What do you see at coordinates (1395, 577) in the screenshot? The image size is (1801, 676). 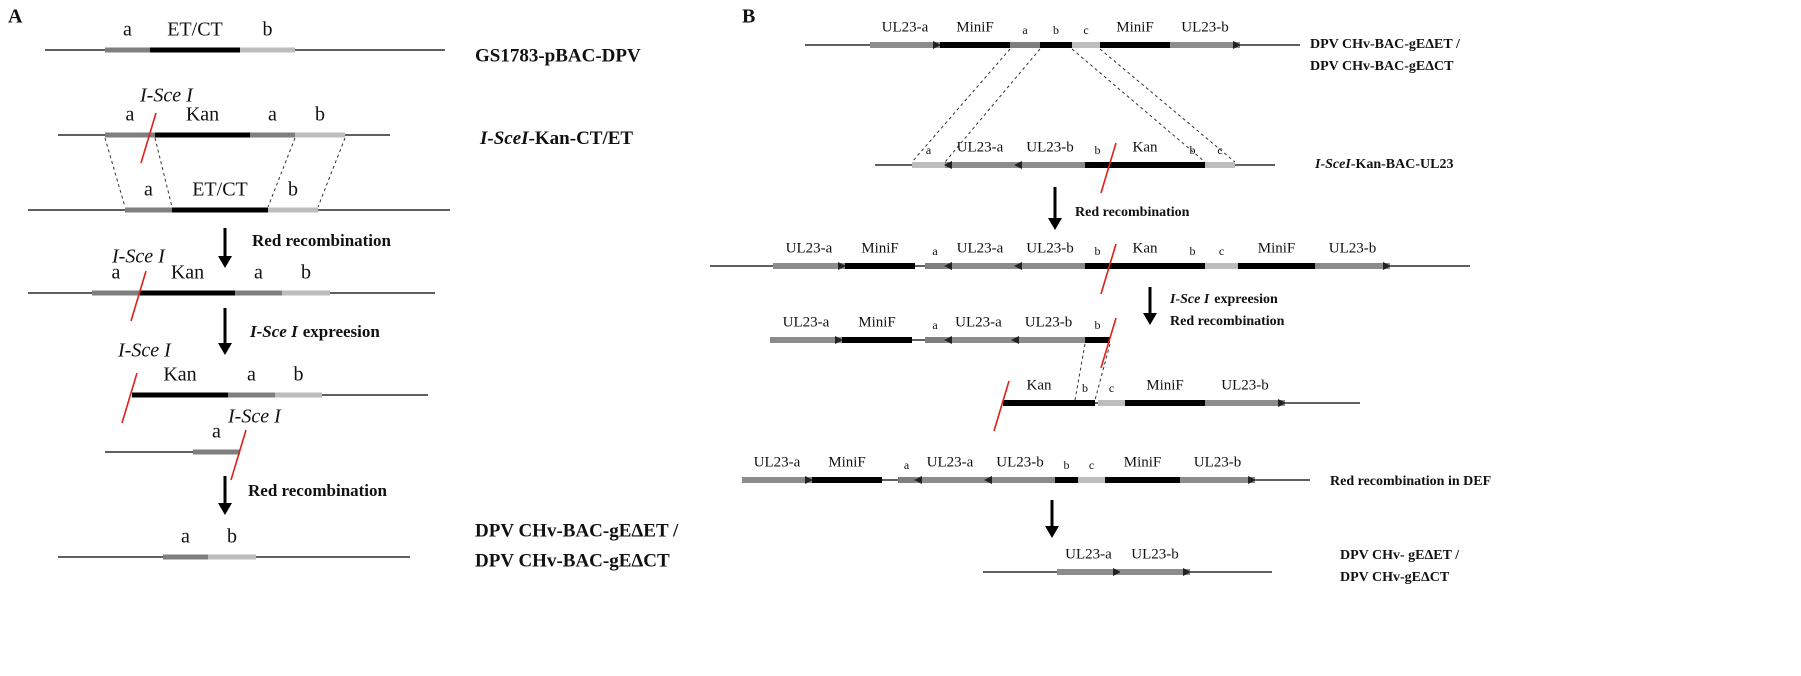 I see `construct-name: DPV CHv-gEΔCT` at bounding box center [1395, 577].